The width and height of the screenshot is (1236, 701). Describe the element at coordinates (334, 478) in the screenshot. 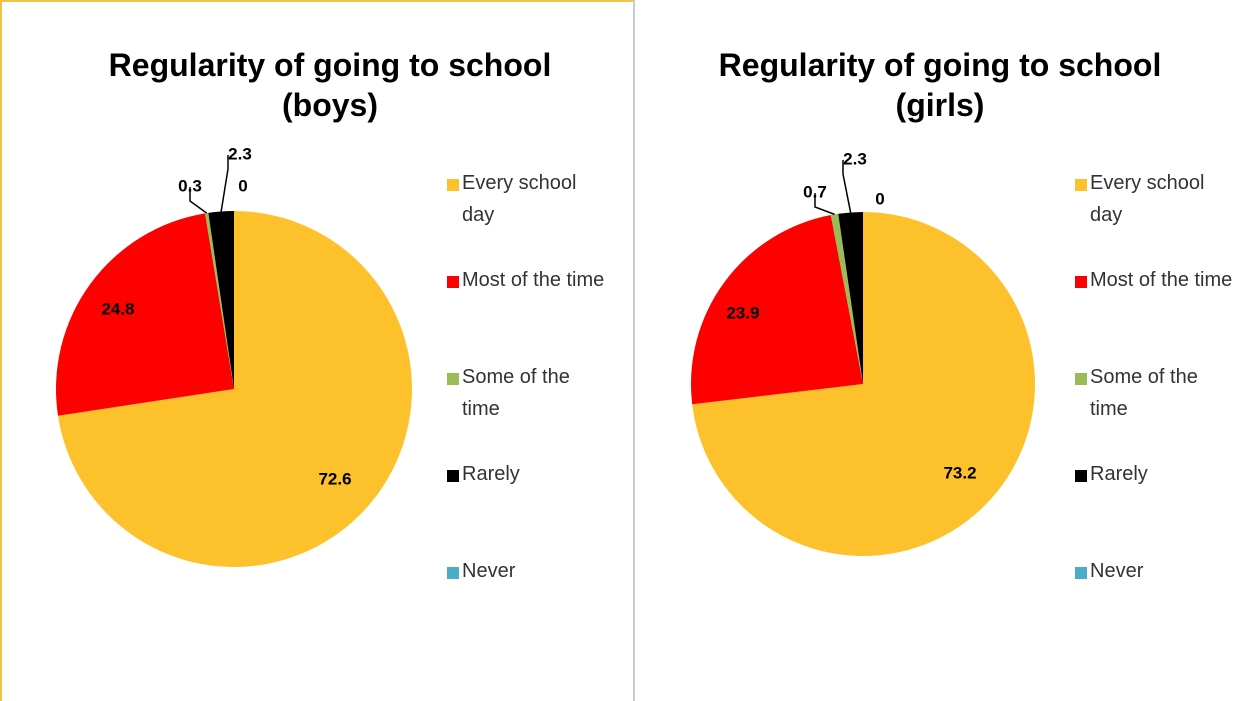

I see `data-label: 72.6` at that location.